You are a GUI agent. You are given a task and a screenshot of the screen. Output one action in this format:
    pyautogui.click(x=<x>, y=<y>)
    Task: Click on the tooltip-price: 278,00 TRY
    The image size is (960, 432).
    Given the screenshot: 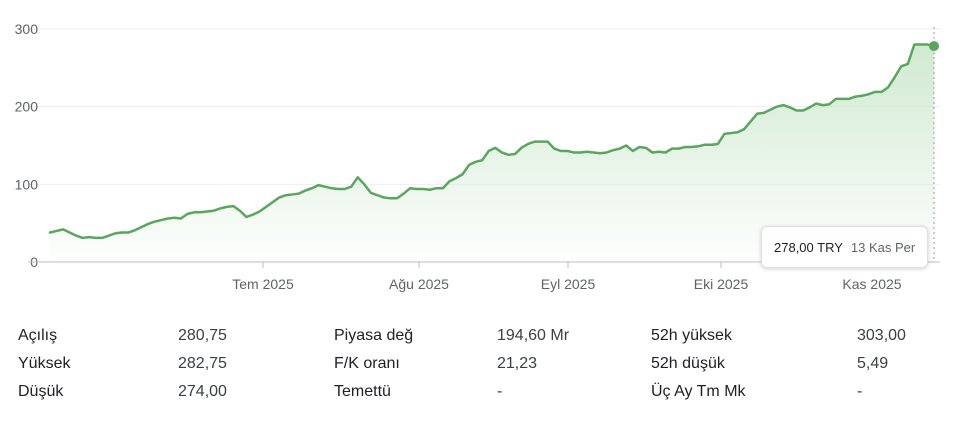 What is the action you would take?
    pyautogui.click(x=808, y=247)
    